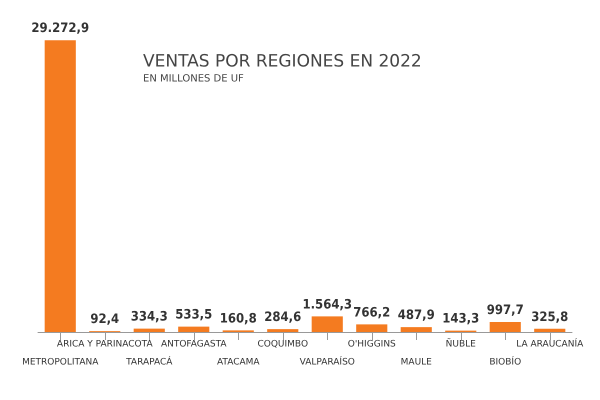 The image size is (600, 400). What do you see at coordinates (60, 28) in the screenshot?
I see `data-label: 29.272,9` at bounding box center [60, 28].